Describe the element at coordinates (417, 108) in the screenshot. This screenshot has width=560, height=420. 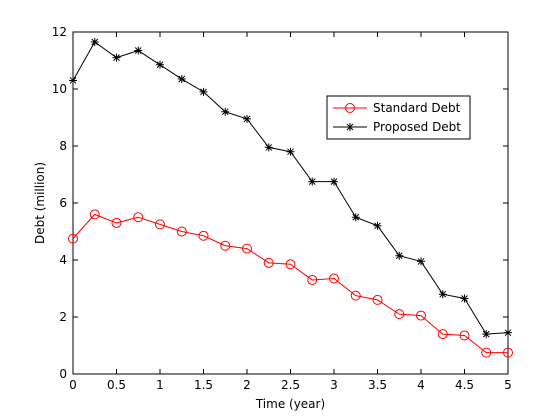
I see `legend-label: Standard Debt` at that location.